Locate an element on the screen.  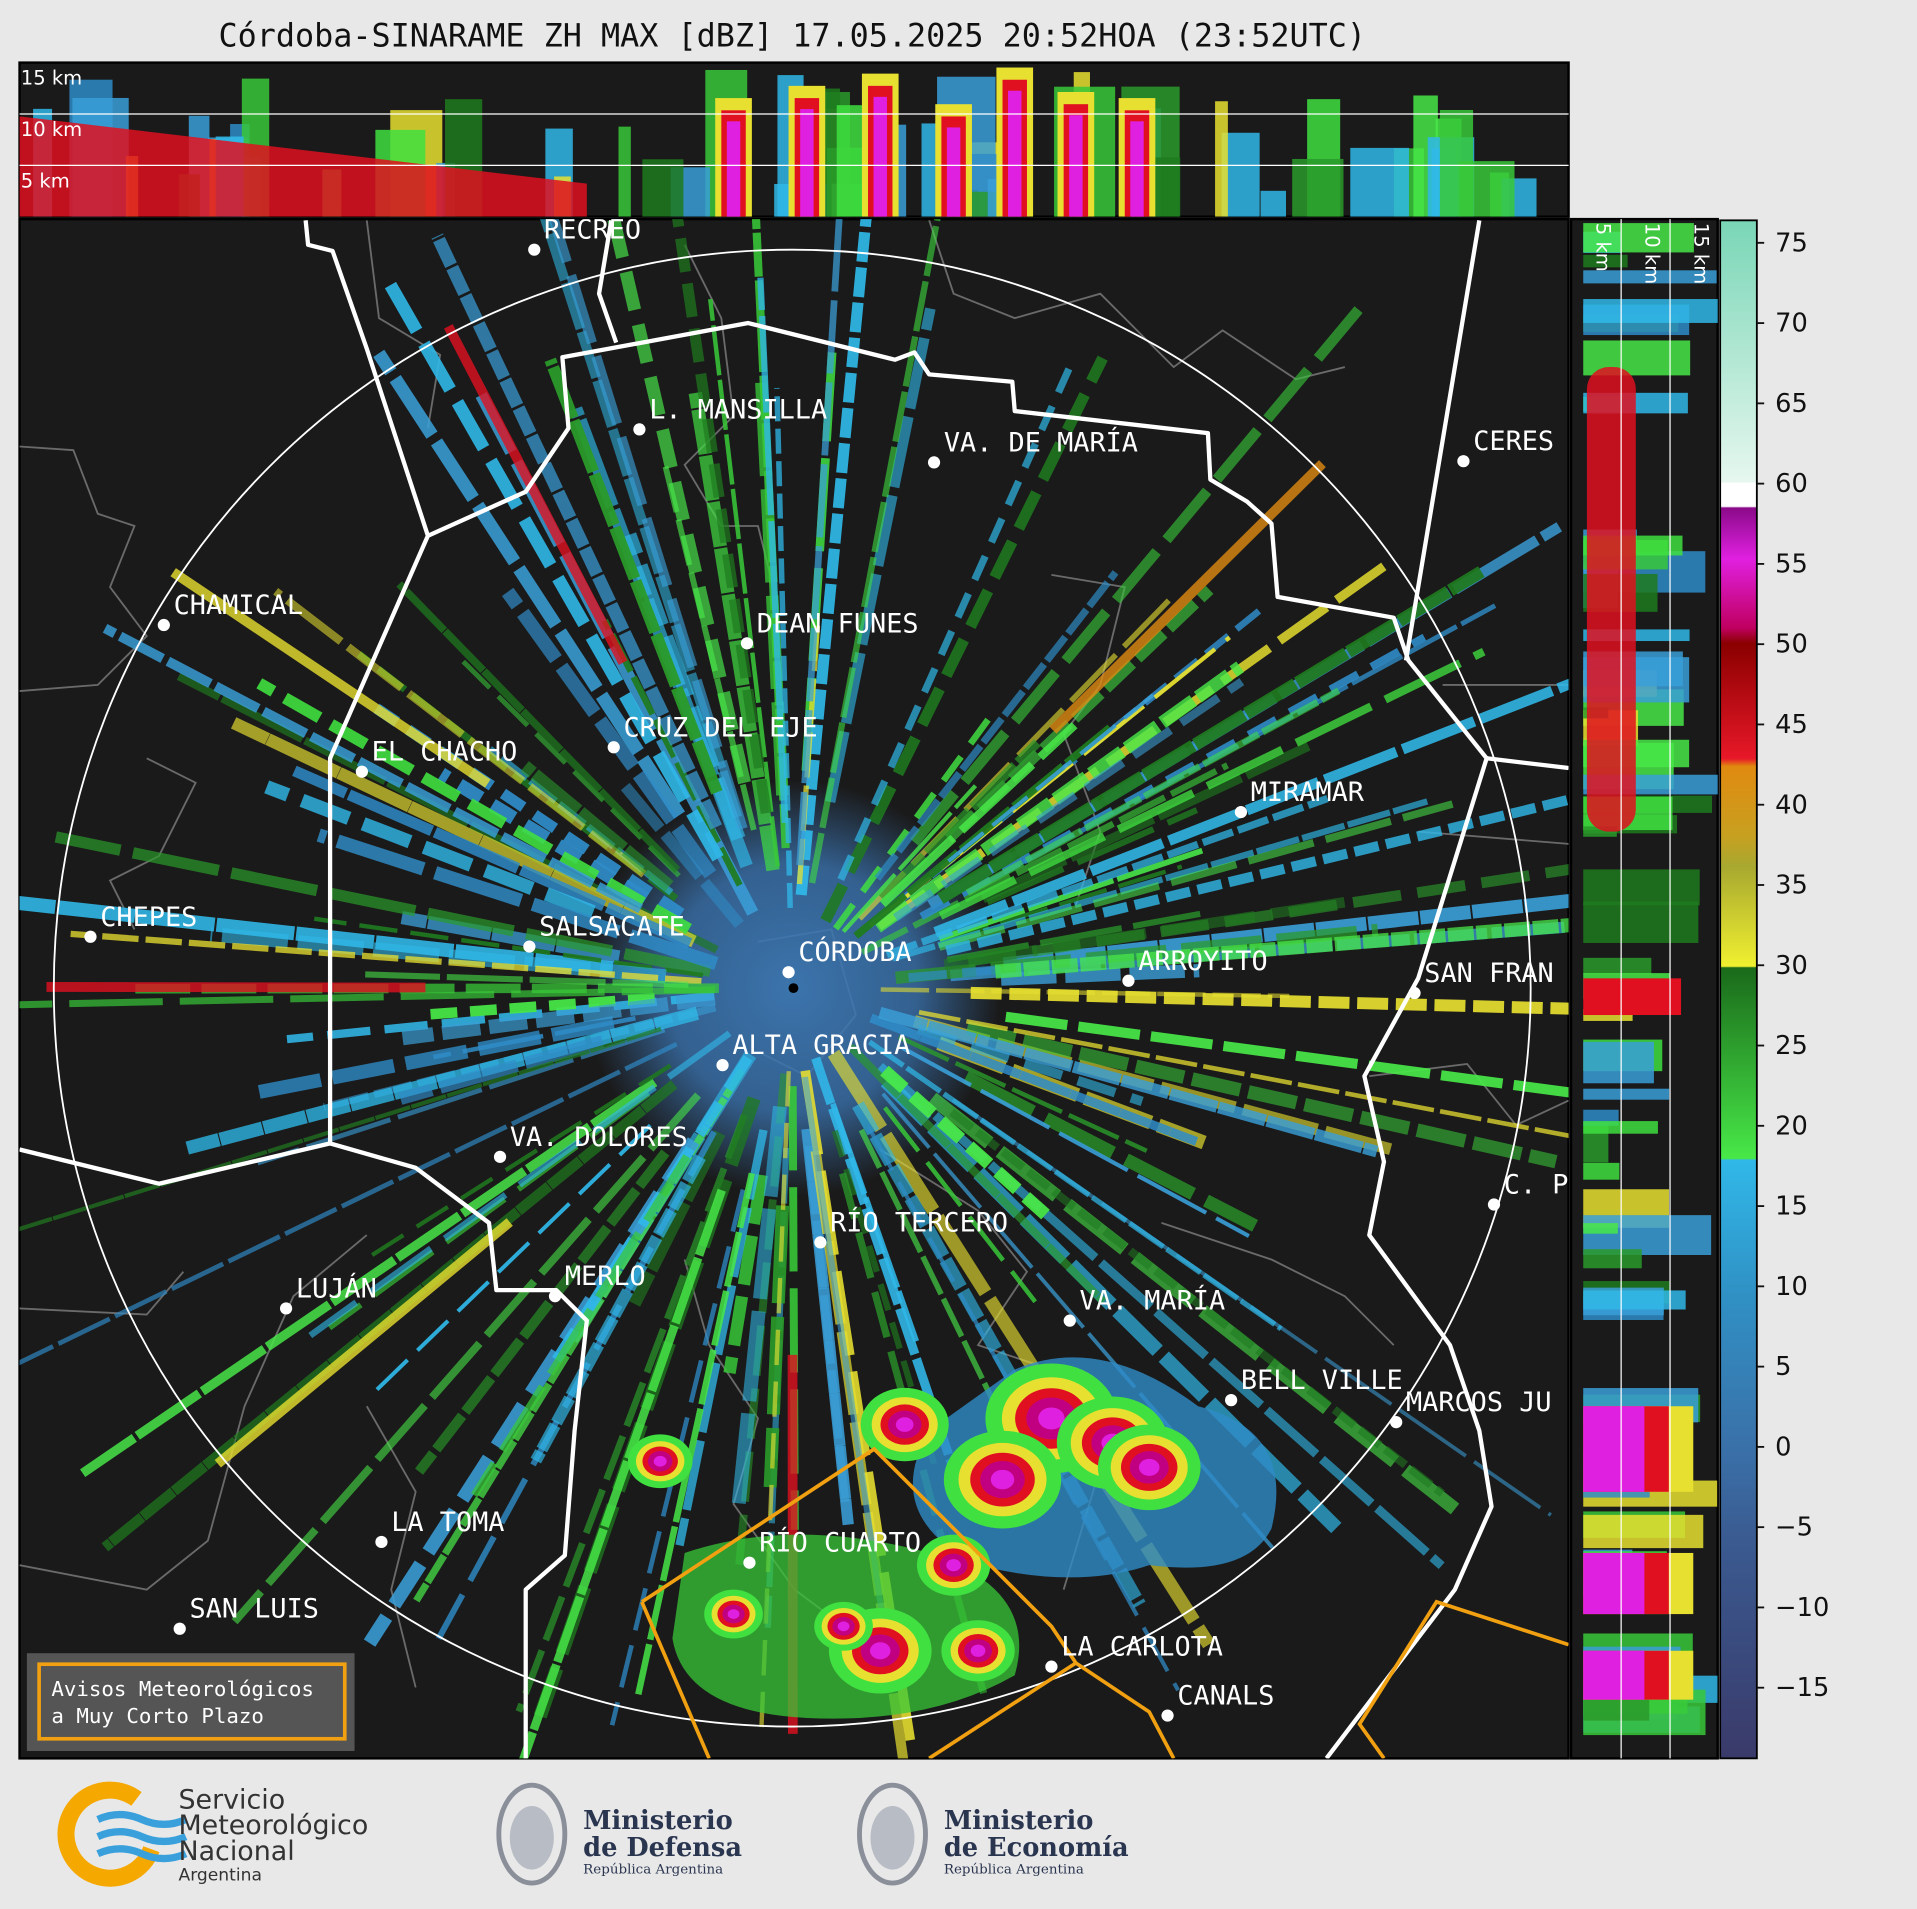
city-label: SAN FRAN is located at coordinates (1488, 973).